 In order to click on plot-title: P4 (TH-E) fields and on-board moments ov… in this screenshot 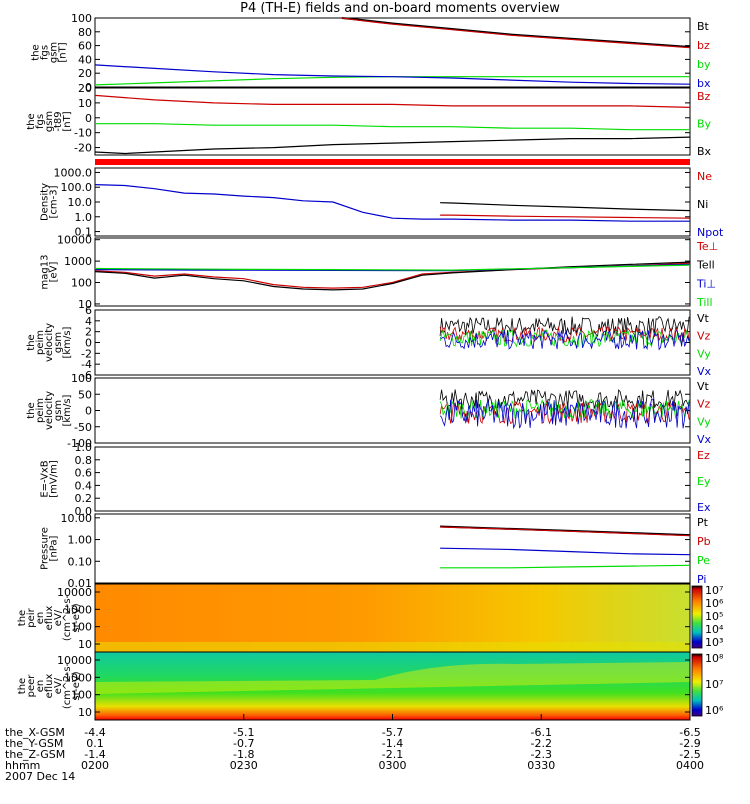, I will do `click(400, 8)`.